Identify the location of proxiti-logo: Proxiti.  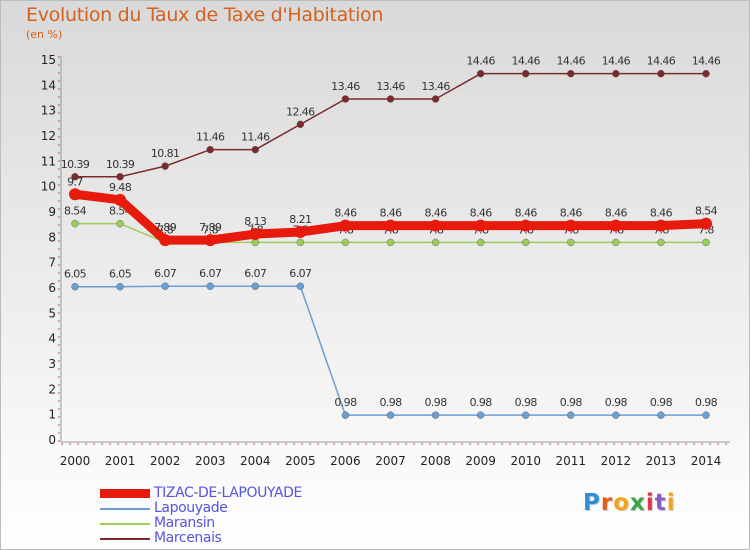
(629, 503).